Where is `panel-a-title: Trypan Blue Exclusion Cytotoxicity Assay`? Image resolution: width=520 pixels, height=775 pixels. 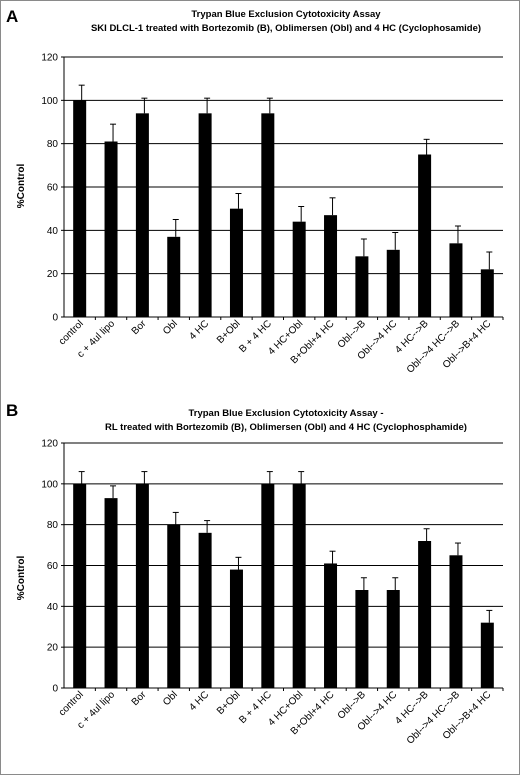
panel-a-title: Trypan Blue Exclusion Cytotoxicity Assay is located at coordinates (286, 14).